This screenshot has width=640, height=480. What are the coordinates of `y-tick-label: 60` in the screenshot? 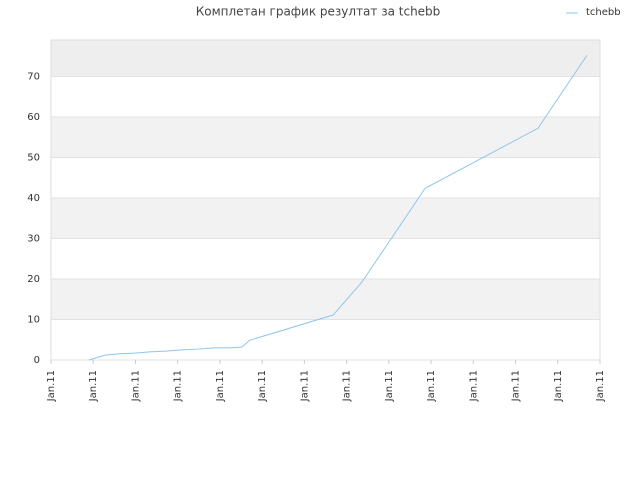 It's located at (33, 117).